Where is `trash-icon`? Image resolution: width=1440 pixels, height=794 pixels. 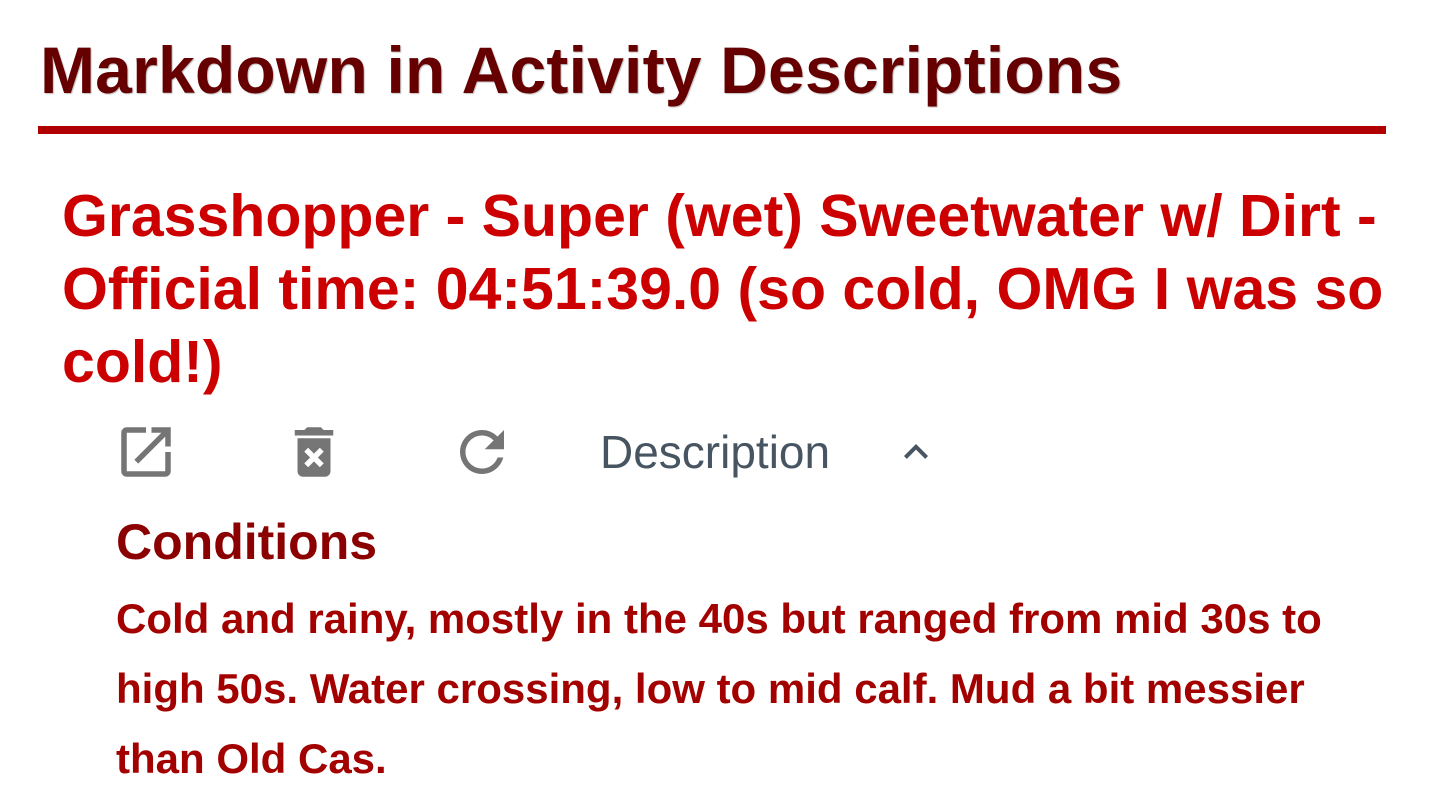 trash-icon is located at coordinates (314, 452).